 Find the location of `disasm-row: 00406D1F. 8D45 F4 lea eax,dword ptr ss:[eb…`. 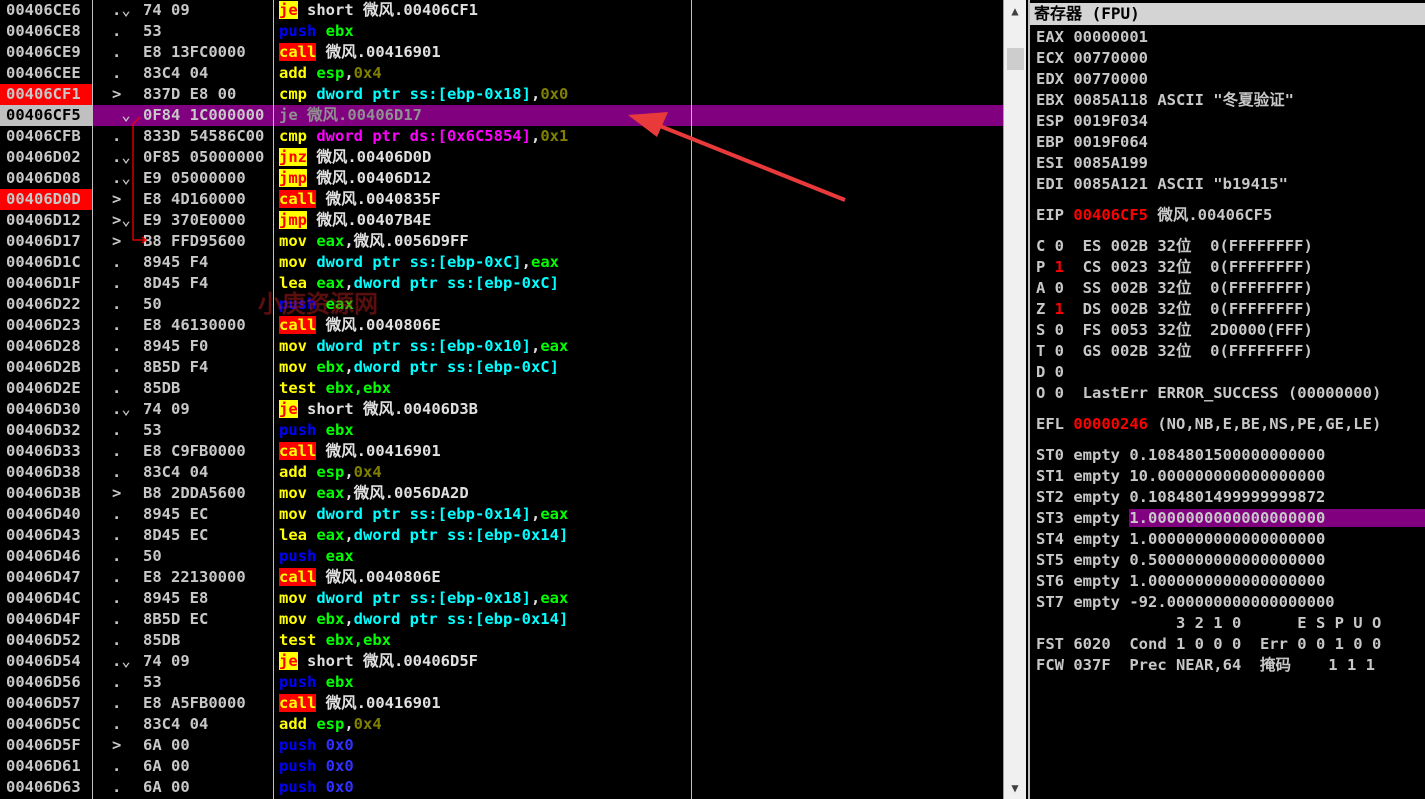

disasm-row: 00406D1F. 8D45 F4 lea eax,dword ptr ss:[eb… is located at coordinates (501, 283).